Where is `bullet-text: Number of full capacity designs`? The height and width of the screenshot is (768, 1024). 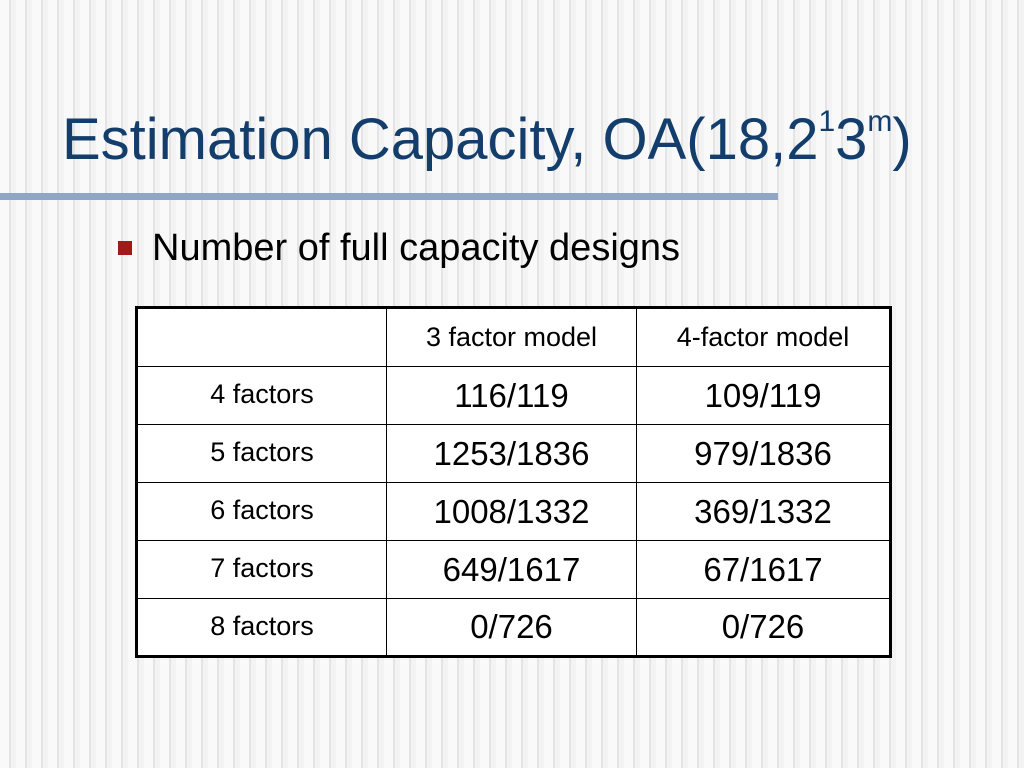
bullet-text: Number of full capacity designs is located at coordinates (416, 247).